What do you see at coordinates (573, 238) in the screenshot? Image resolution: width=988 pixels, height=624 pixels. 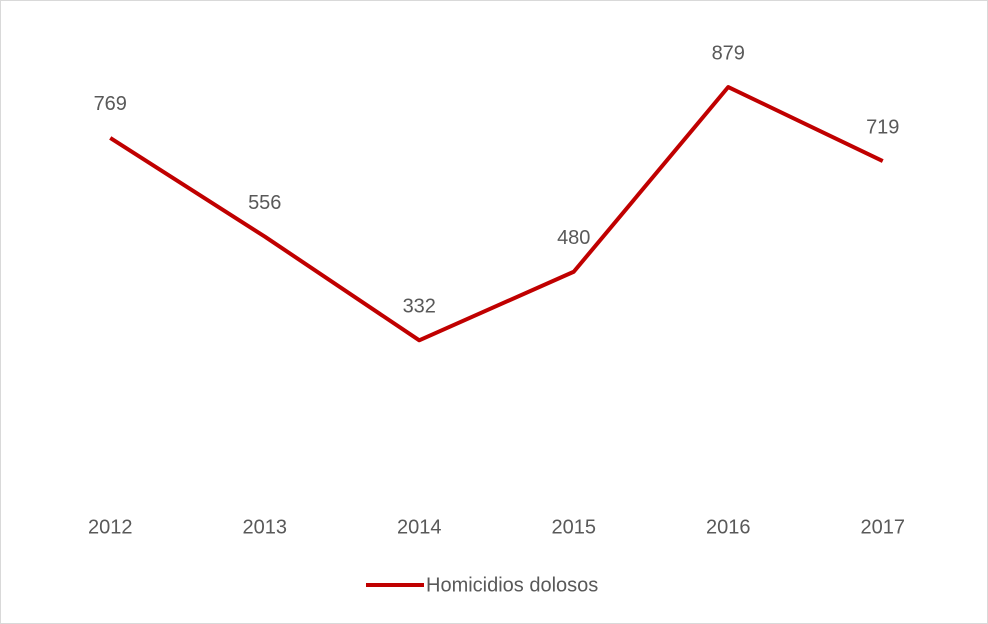 I see `data-label: 480` at bounding box center [573, 238].